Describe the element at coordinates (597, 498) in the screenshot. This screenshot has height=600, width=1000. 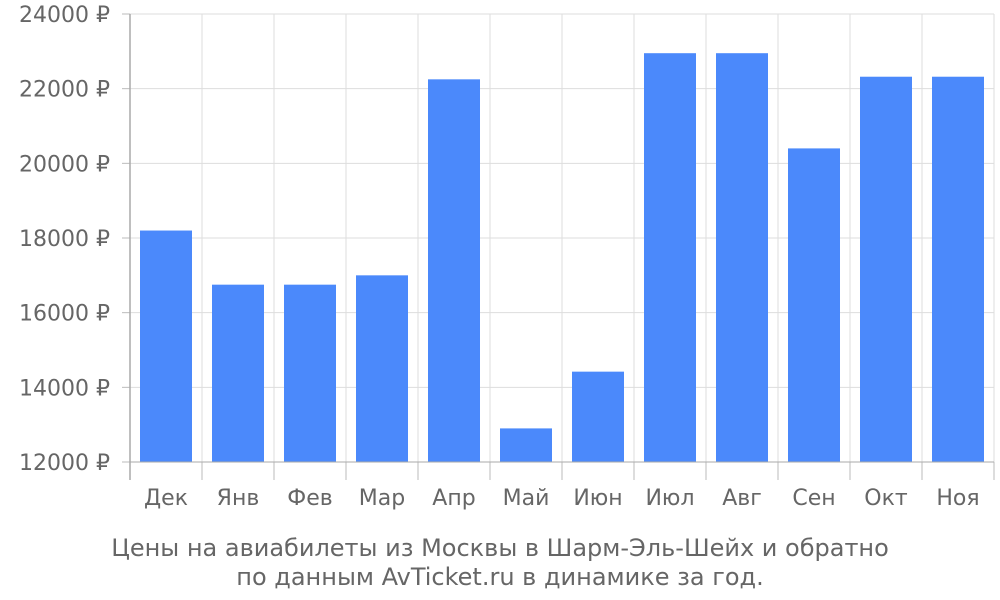
I see `x-tick-label: Июн` at that location.